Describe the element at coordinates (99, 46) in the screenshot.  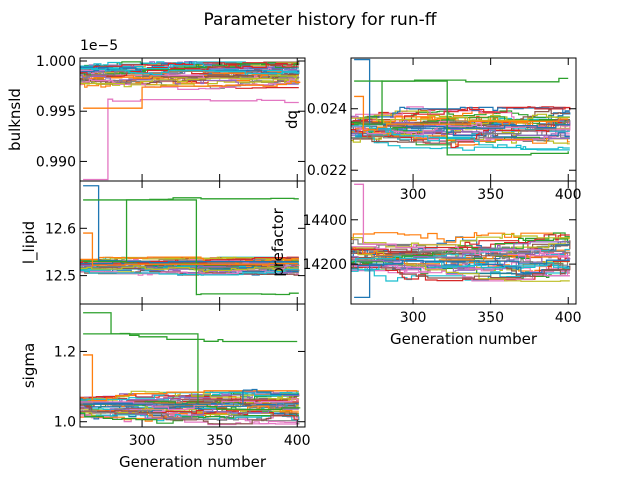
I see `offset-text: 1e−5` at that location.